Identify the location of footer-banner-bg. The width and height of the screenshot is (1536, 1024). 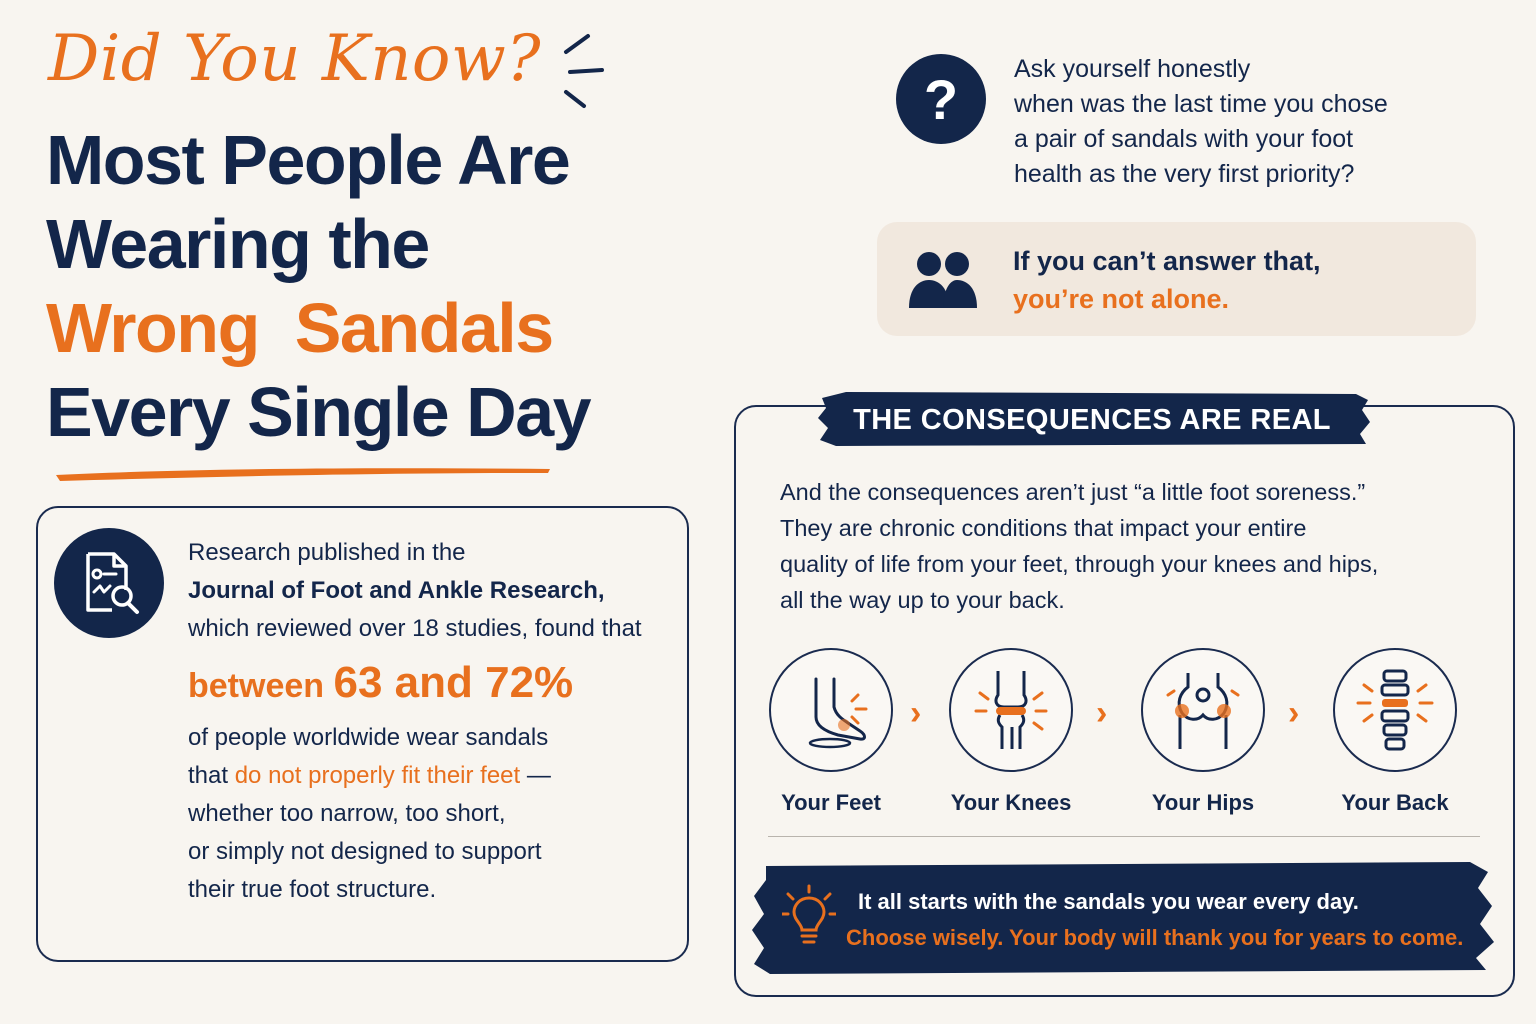
(1123, 918).